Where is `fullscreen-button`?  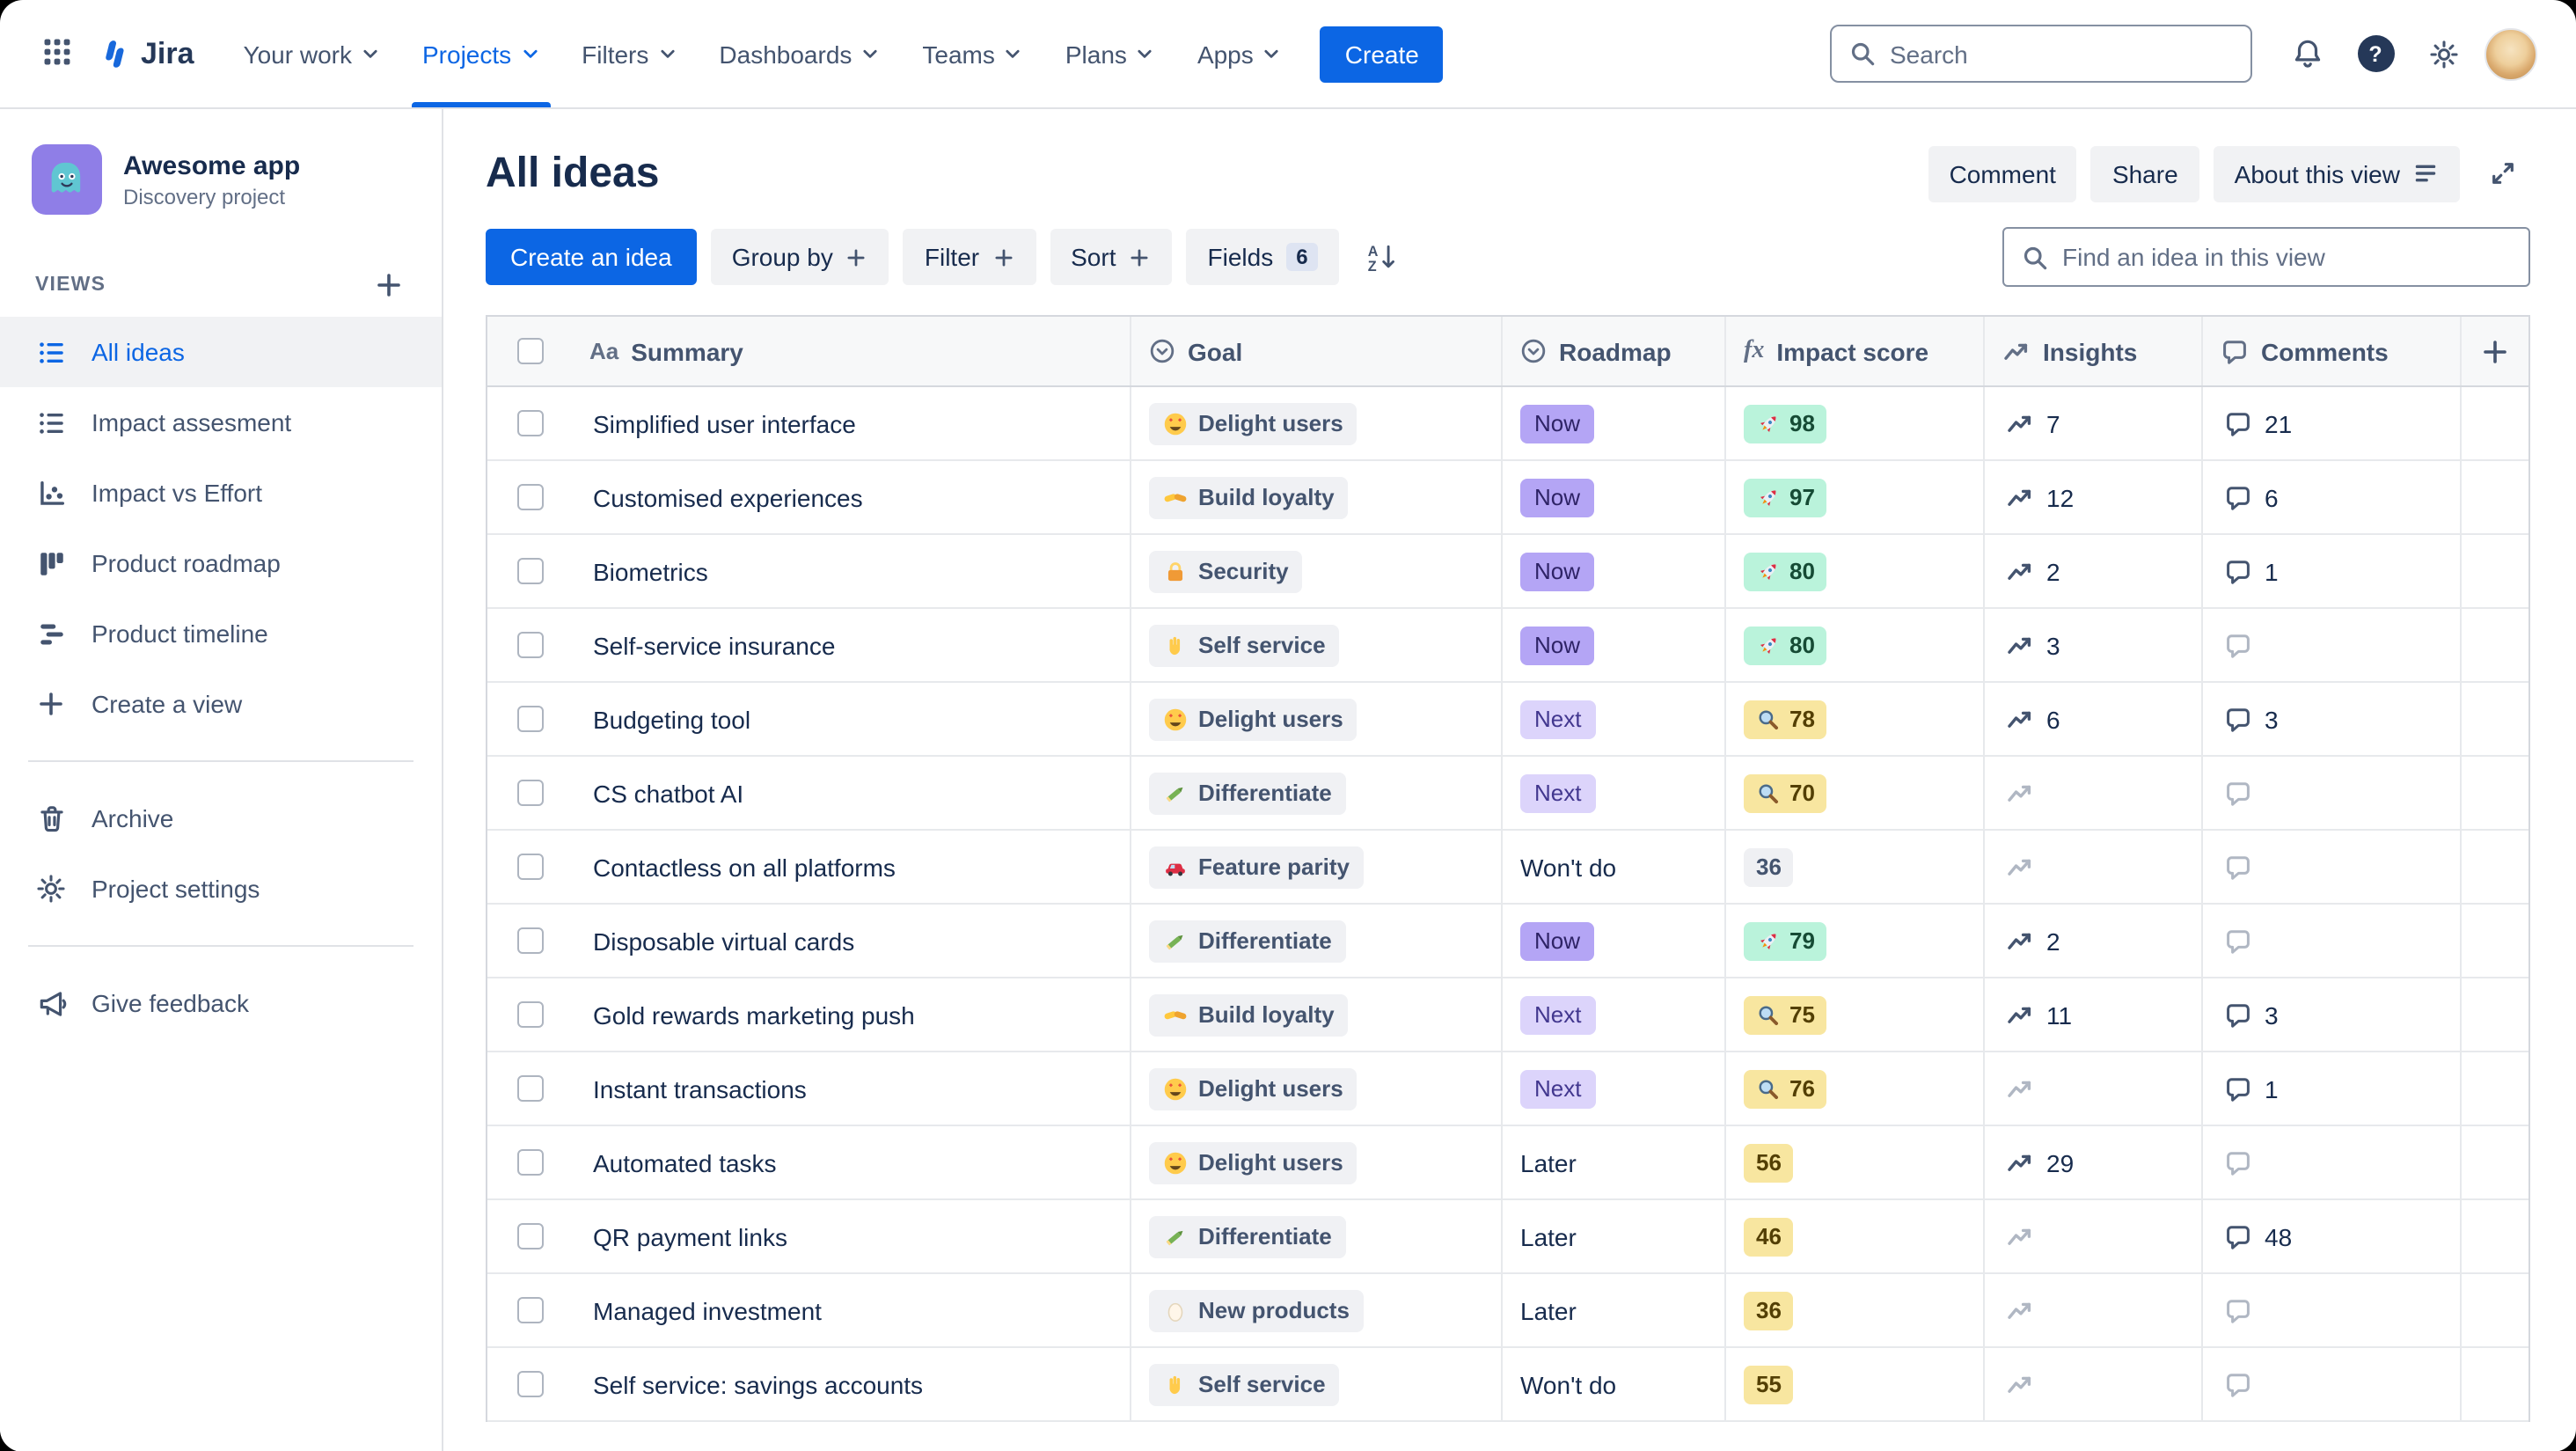 fullscreen-button is located at coordinates (2502, 173).